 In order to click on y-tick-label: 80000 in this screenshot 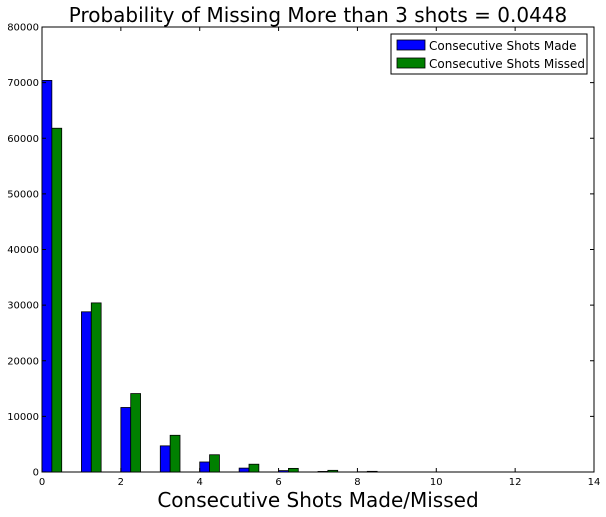, I will do `click(23, 28)`.